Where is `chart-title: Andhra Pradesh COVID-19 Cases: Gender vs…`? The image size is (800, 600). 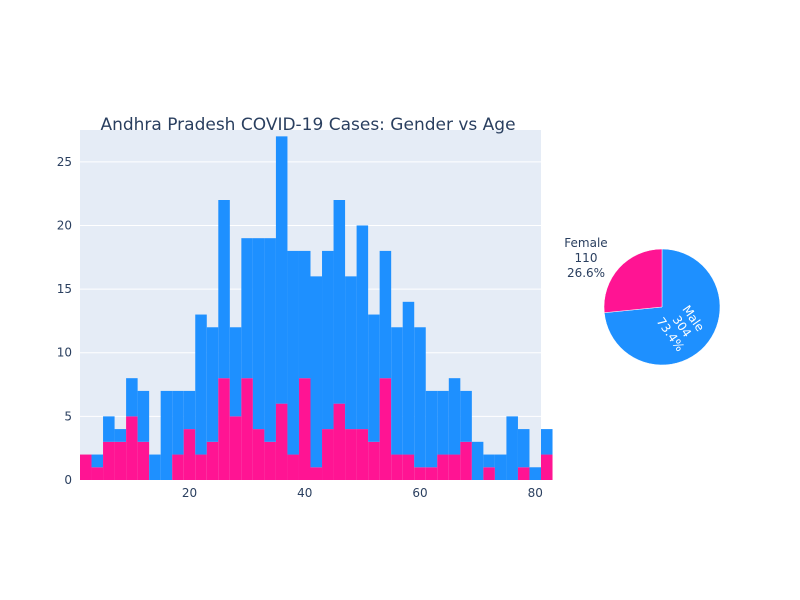 chart-title: Andhra Pradesh COVID-19 Cases: Gender vs… is located at coordinates (307, 125).